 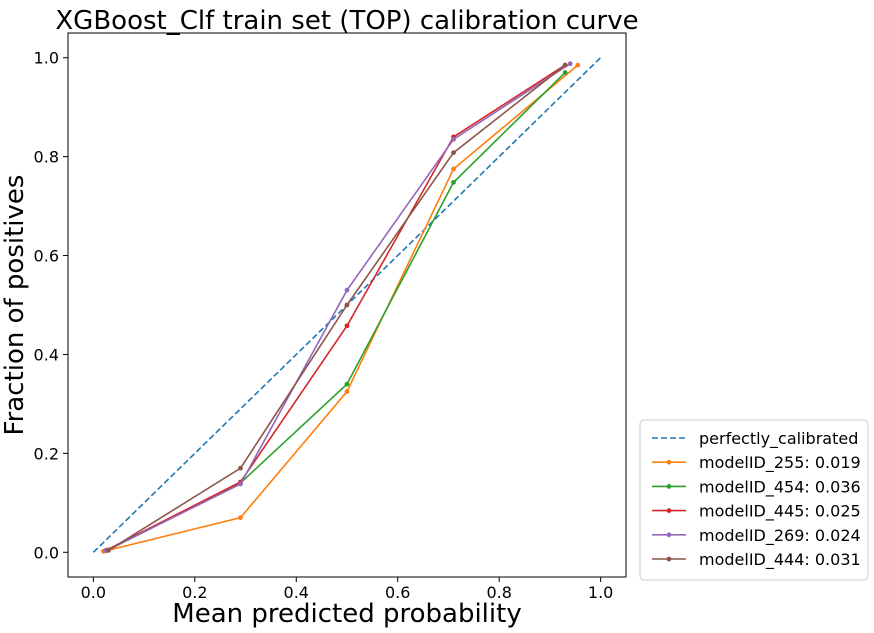 I want to click on x-tick-label: 0.6, so click(x=397, y=592).